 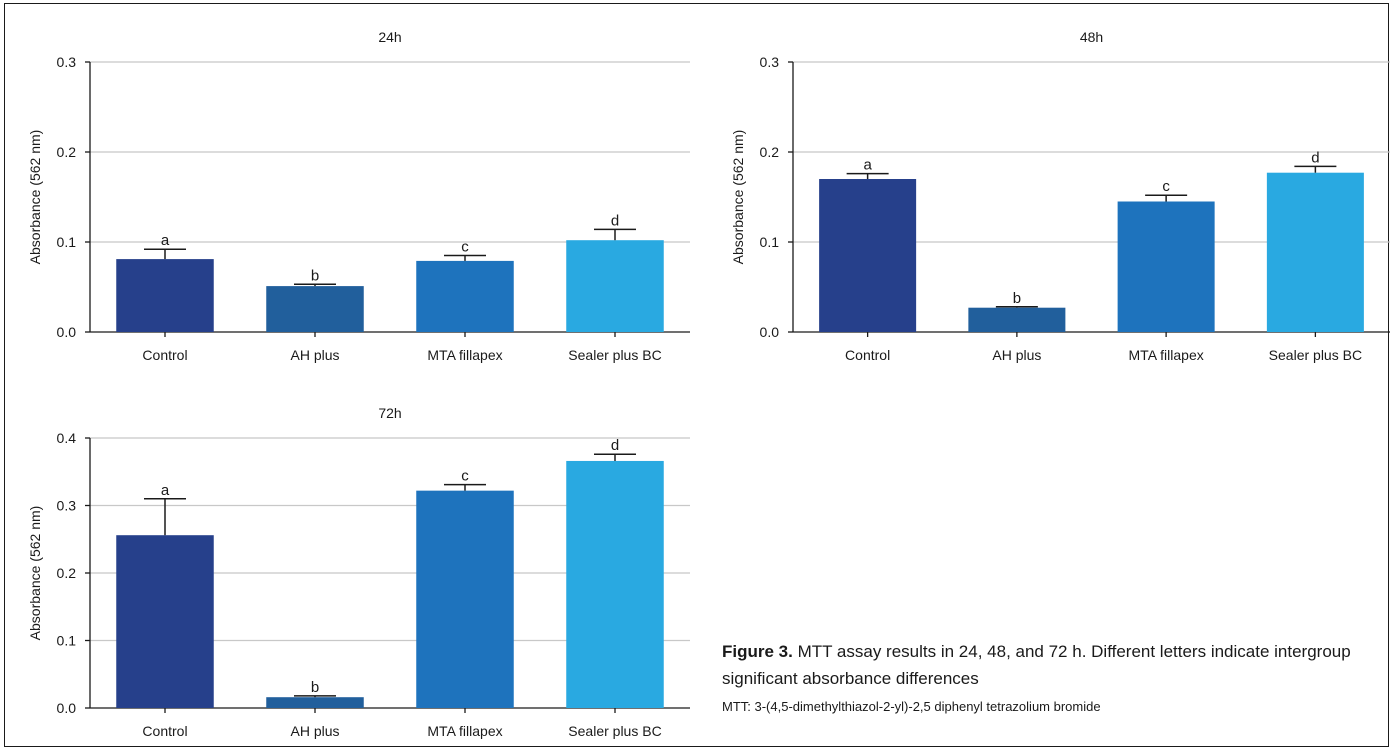 I want to click on chart-title: 48h, so click(x=1091, y=37).